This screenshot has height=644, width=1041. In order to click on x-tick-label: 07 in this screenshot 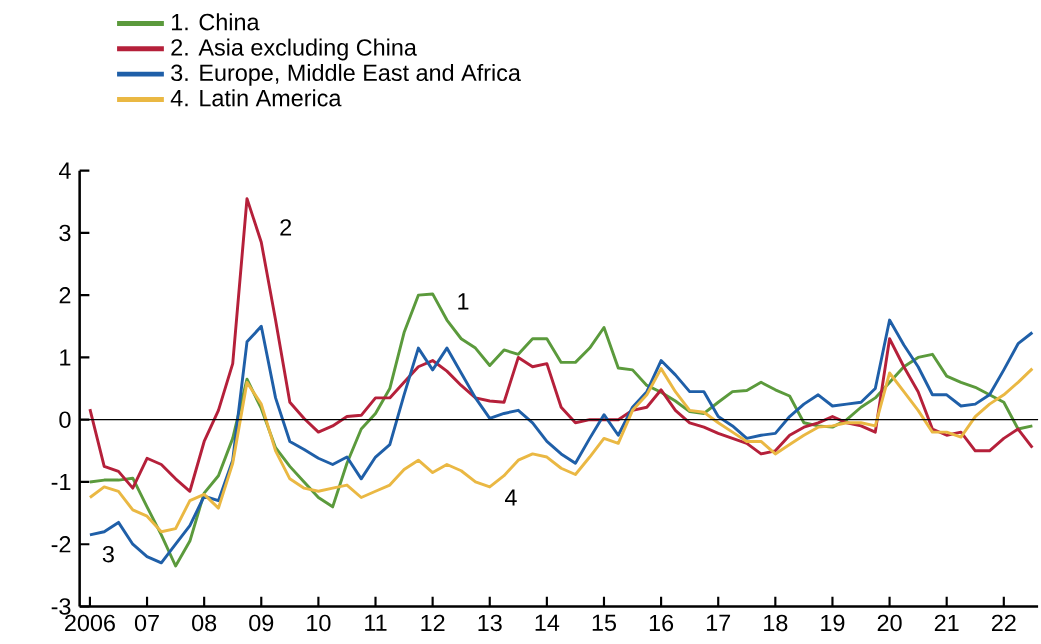, I will do `click(146, 622)`.